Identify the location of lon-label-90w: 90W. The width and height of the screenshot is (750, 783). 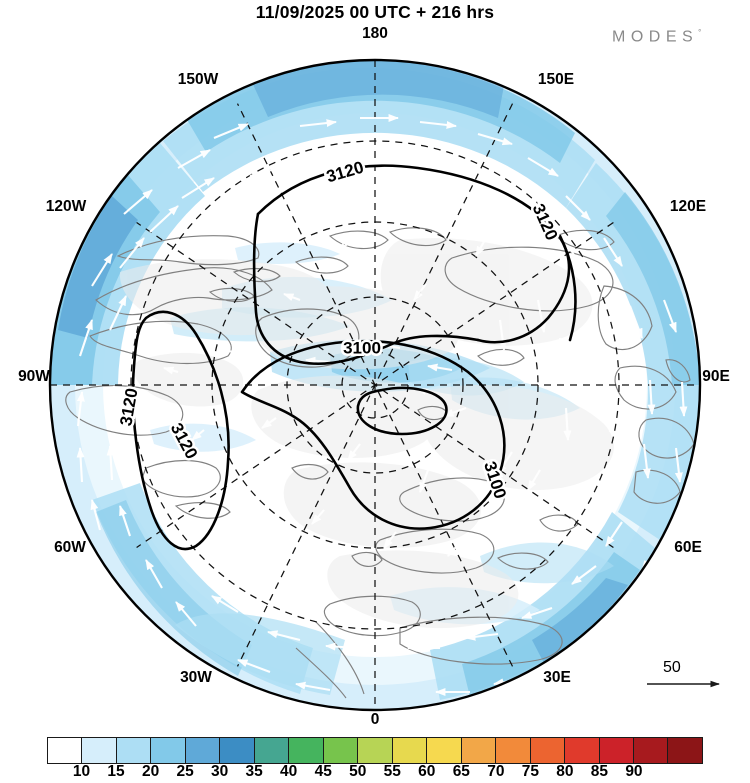
(34, 376).